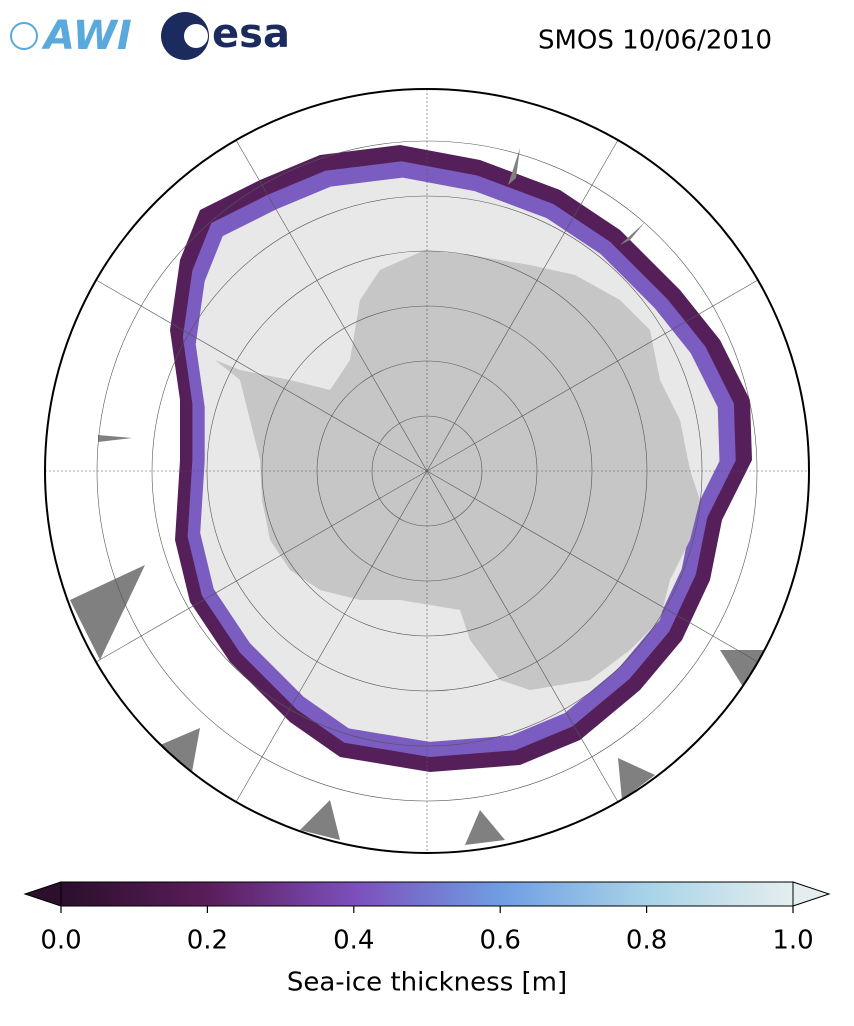  Describe the element at coordinates (251, 34) in the screenshot. I see `logo-esa: esa` at that location.